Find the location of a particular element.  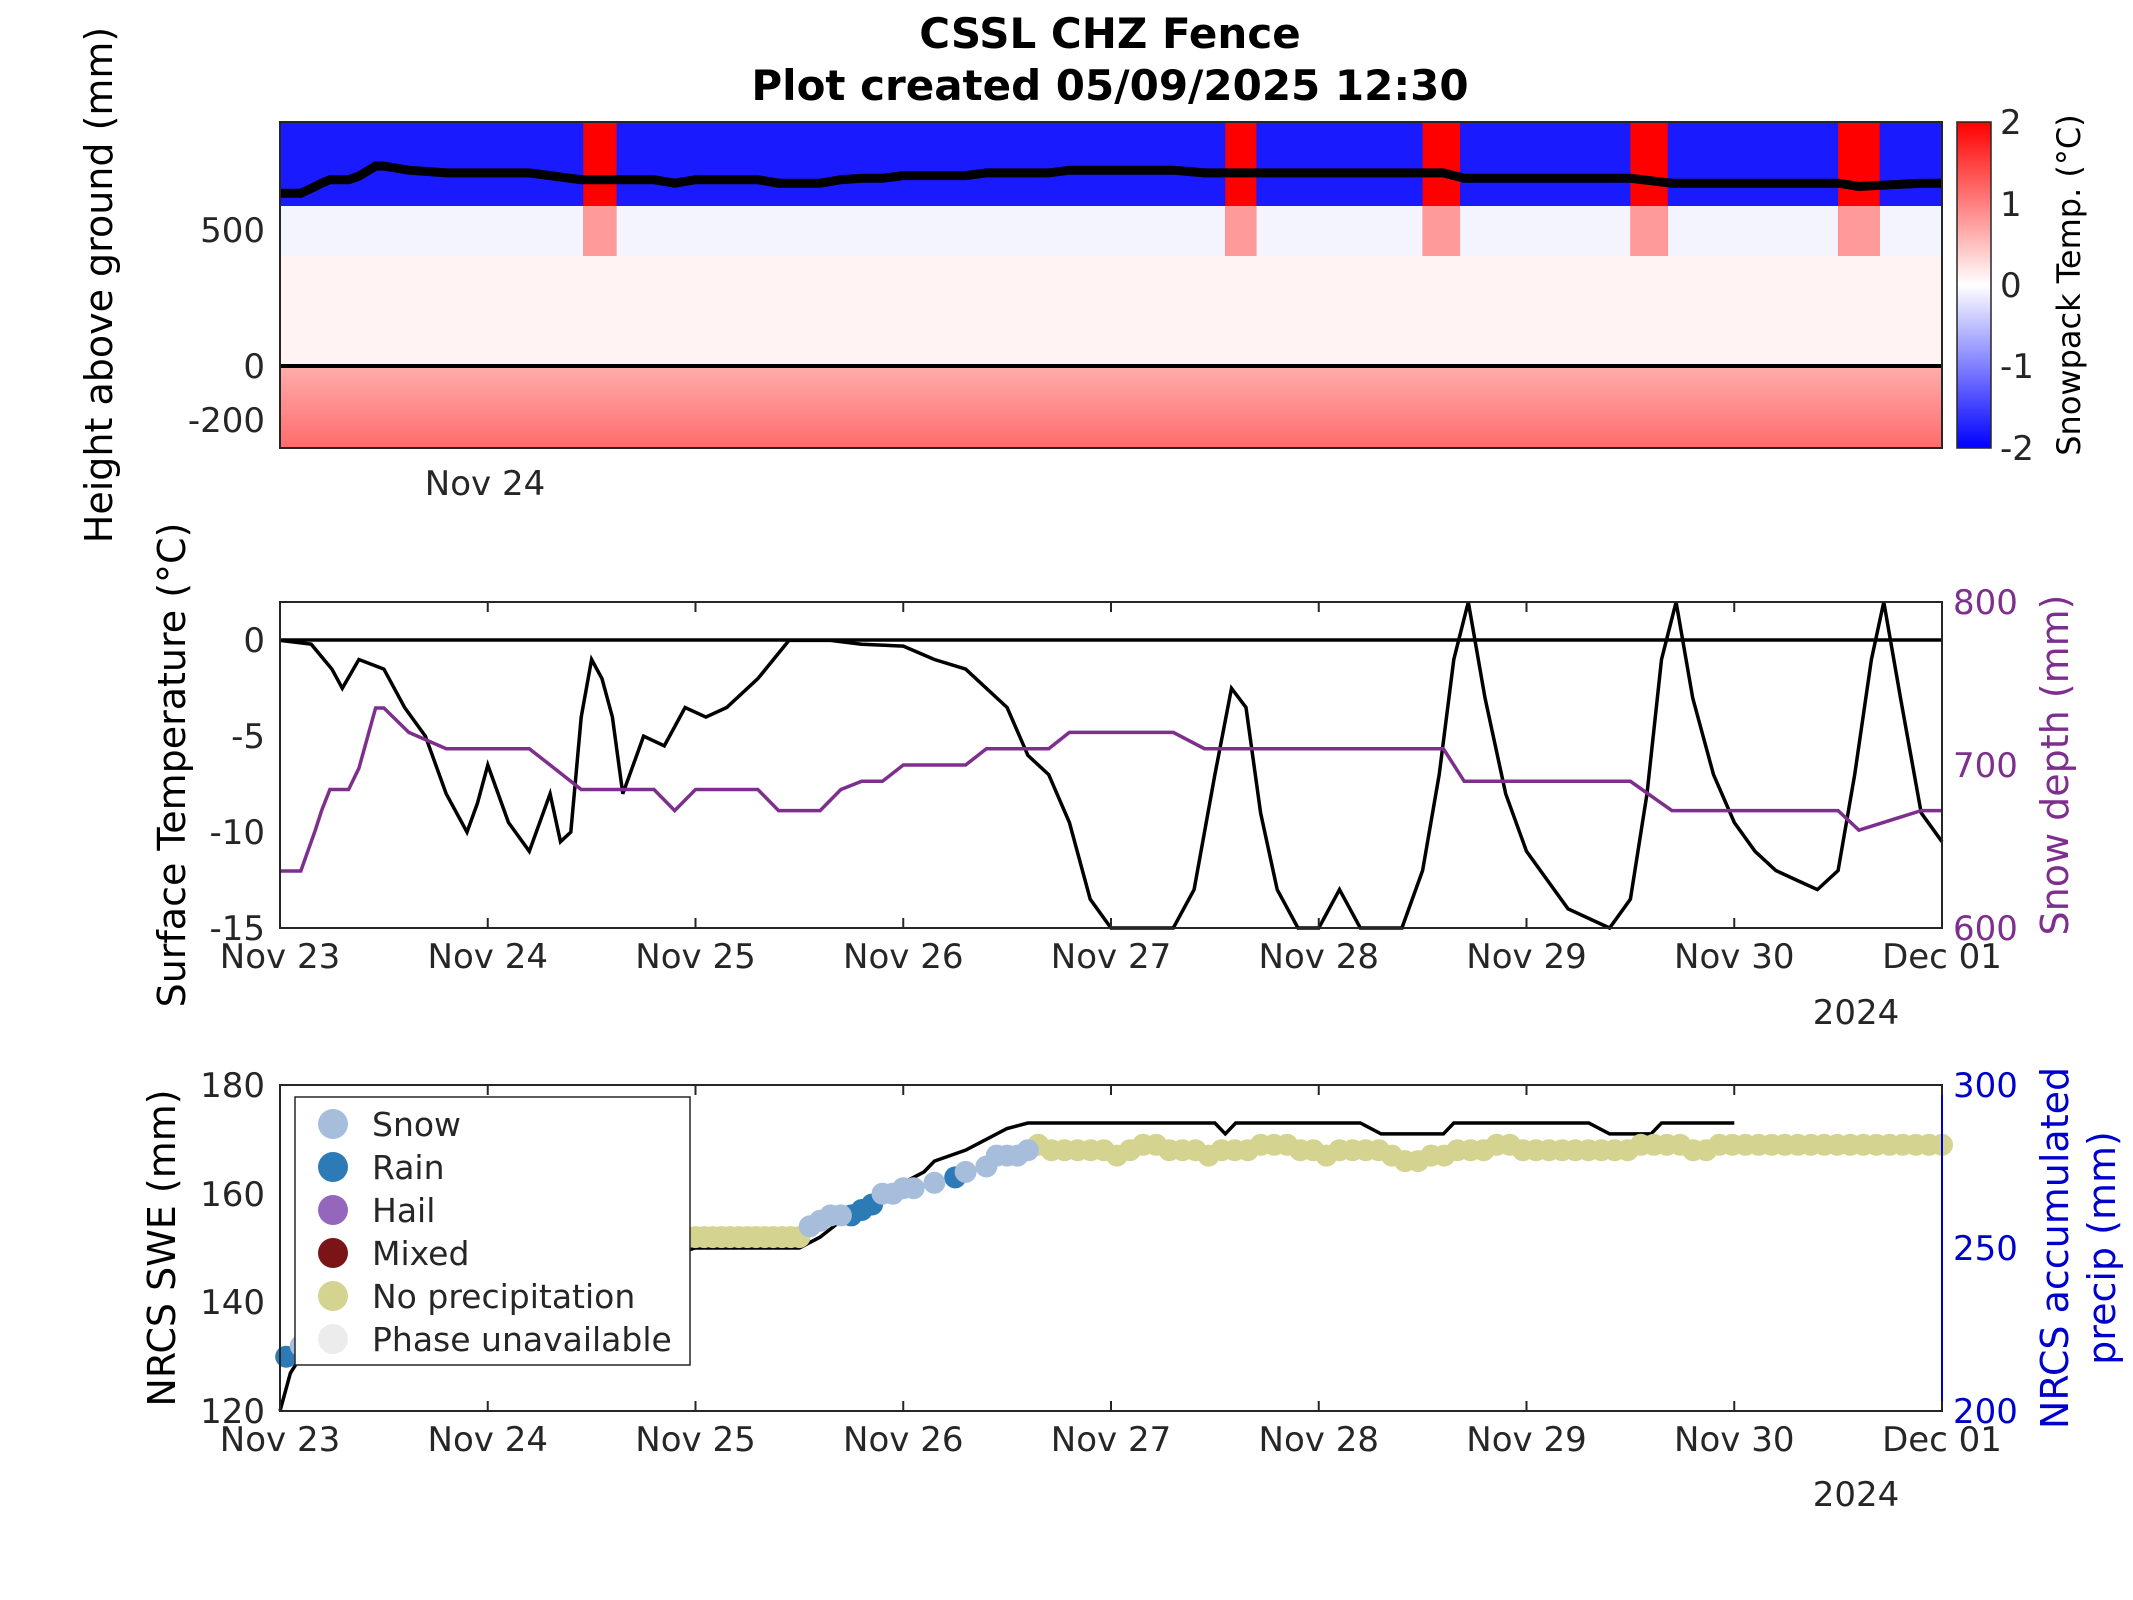

temp-year-label: 2024 is located at coordinates (1856, 1013).